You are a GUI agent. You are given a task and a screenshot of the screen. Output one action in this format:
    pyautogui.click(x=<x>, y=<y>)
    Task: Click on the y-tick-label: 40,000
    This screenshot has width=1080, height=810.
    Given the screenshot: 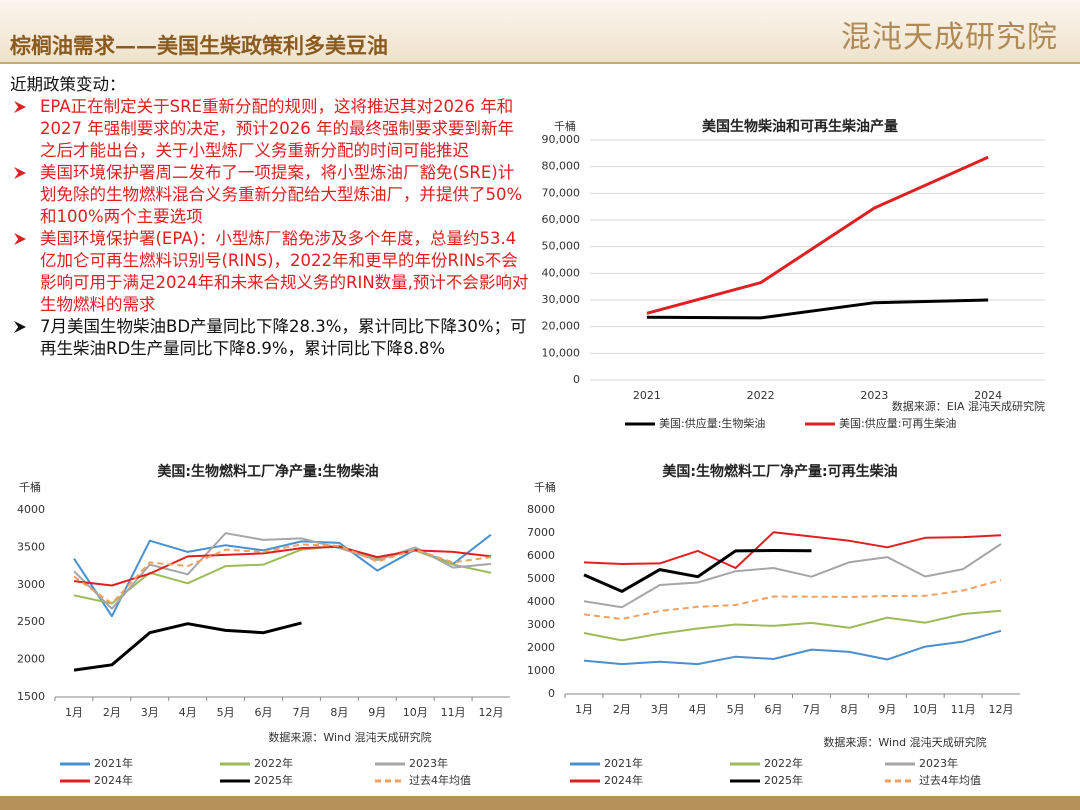 What is the action you would take?
    pyautogui.click(x=561, y=272)
    